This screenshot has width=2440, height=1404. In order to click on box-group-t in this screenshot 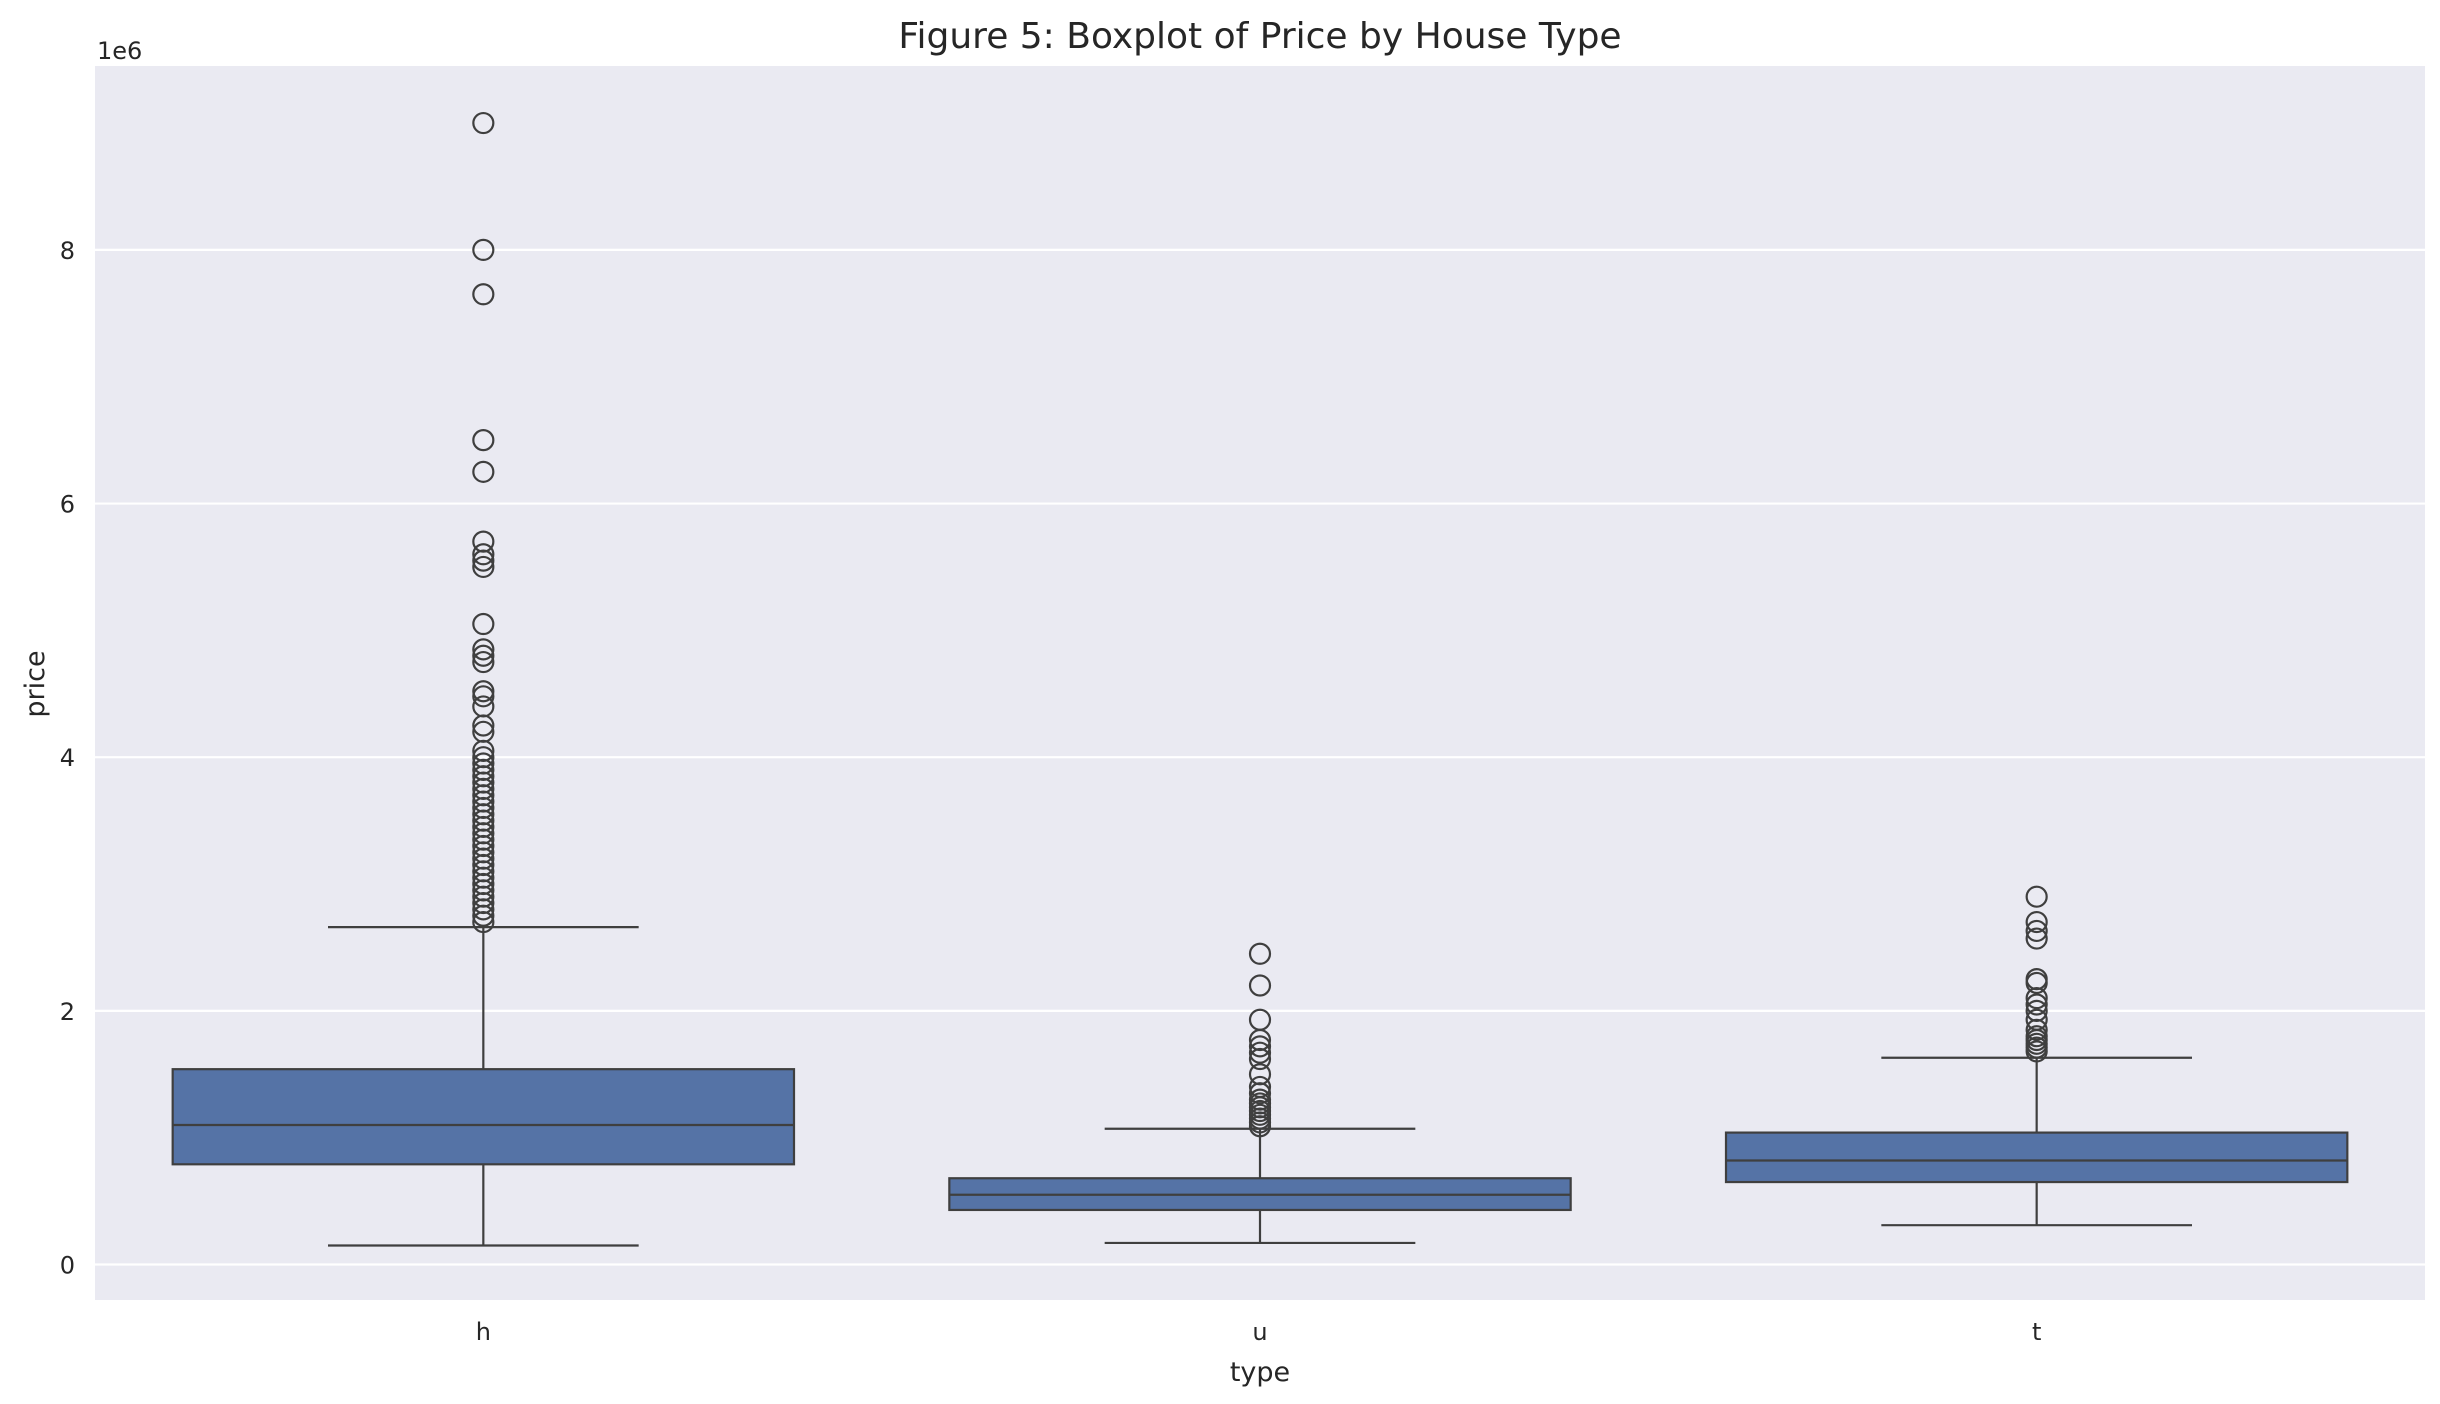, I will do `click(2036, 1056)`.